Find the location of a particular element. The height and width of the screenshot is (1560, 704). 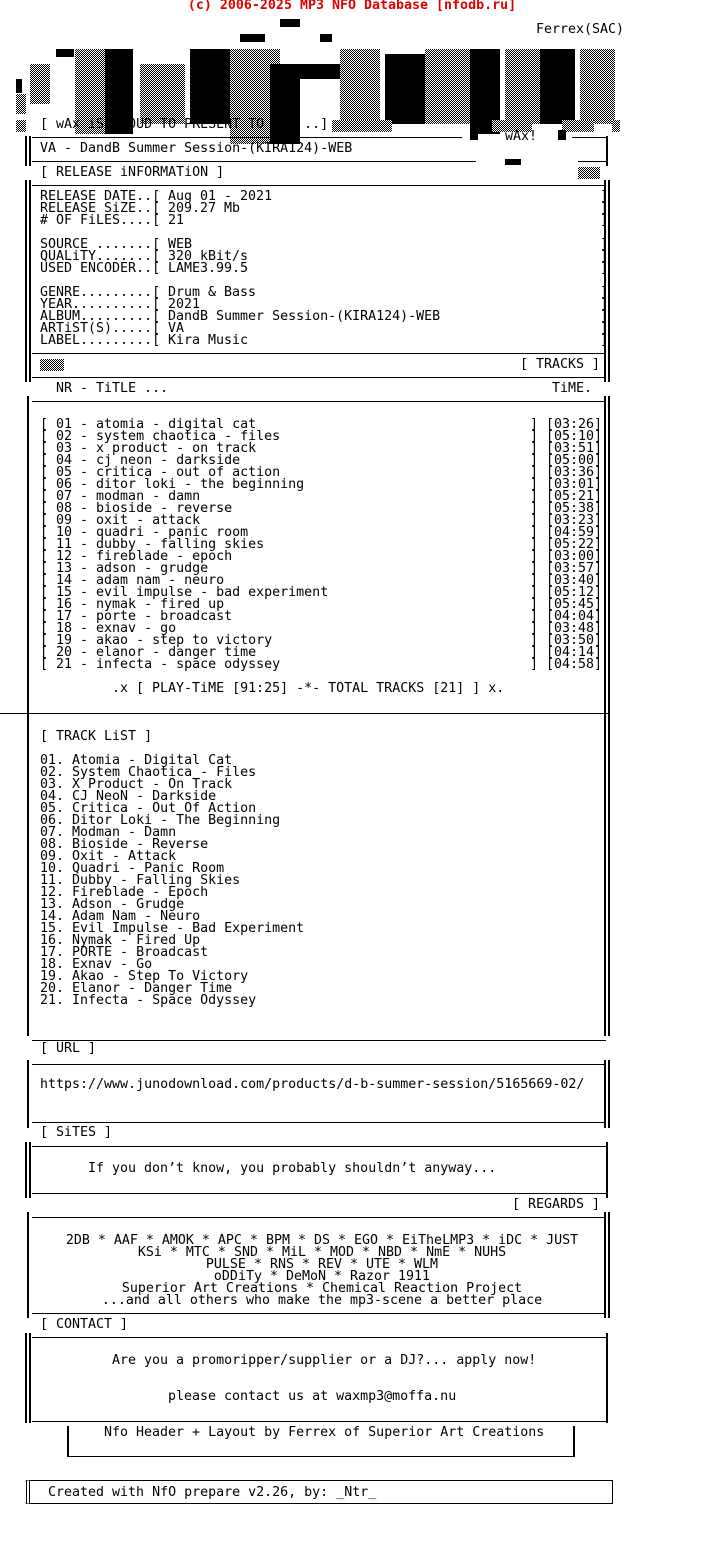

release-info-label: ALBUM.........[ is located at coordinates (104, 316).